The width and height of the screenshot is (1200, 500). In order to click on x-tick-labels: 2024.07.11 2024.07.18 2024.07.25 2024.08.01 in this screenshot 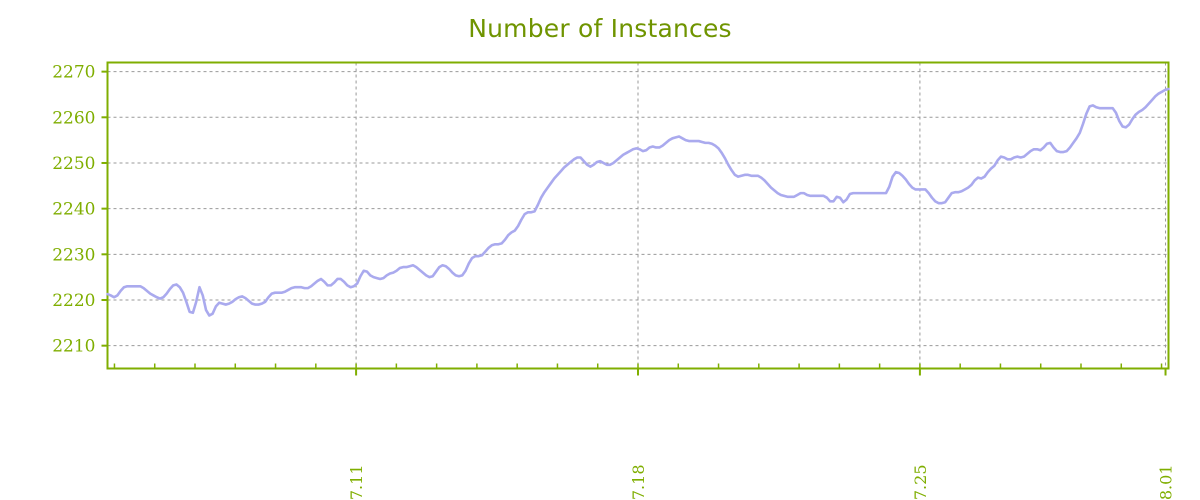, I will do `click(761, 482)`.